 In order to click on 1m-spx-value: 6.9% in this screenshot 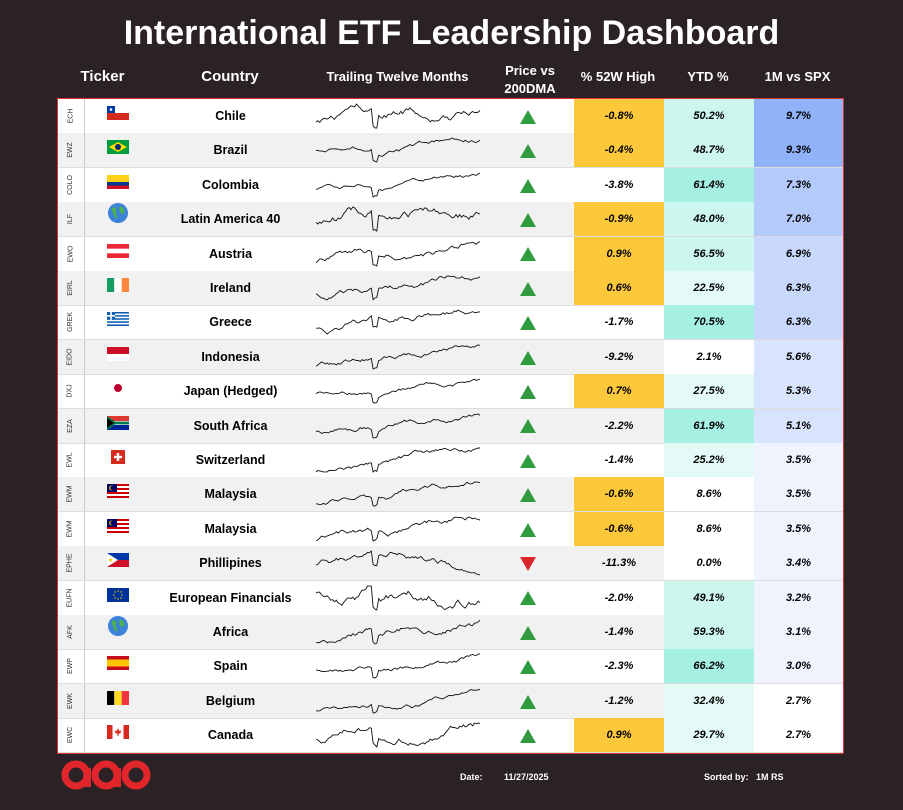, I will do `click(798, 253)`.